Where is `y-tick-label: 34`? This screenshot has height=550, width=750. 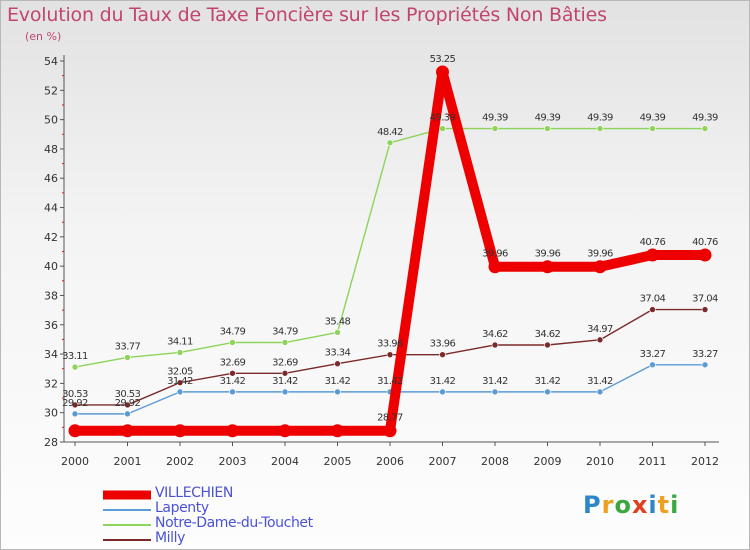
y-tick-label: 34 is located at coordinates (51, 354).